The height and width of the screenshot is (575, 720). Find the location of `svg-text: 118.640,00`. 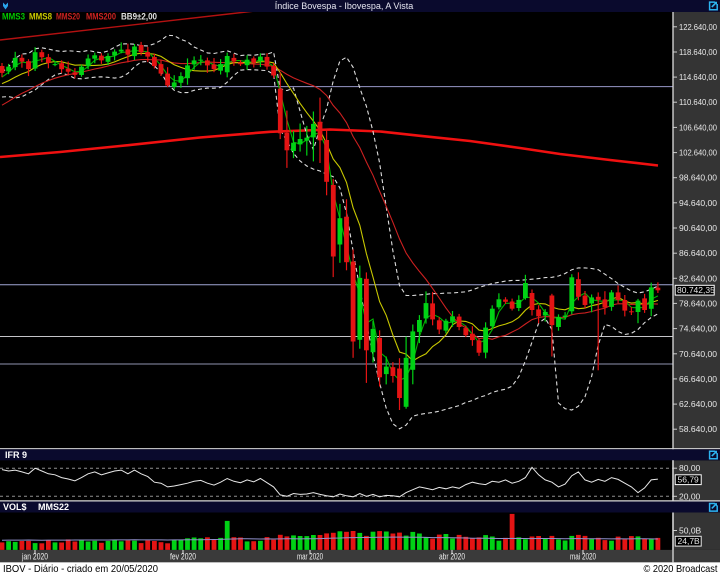

svg-text: 118.640,00 is located at coordinates (698, 52).